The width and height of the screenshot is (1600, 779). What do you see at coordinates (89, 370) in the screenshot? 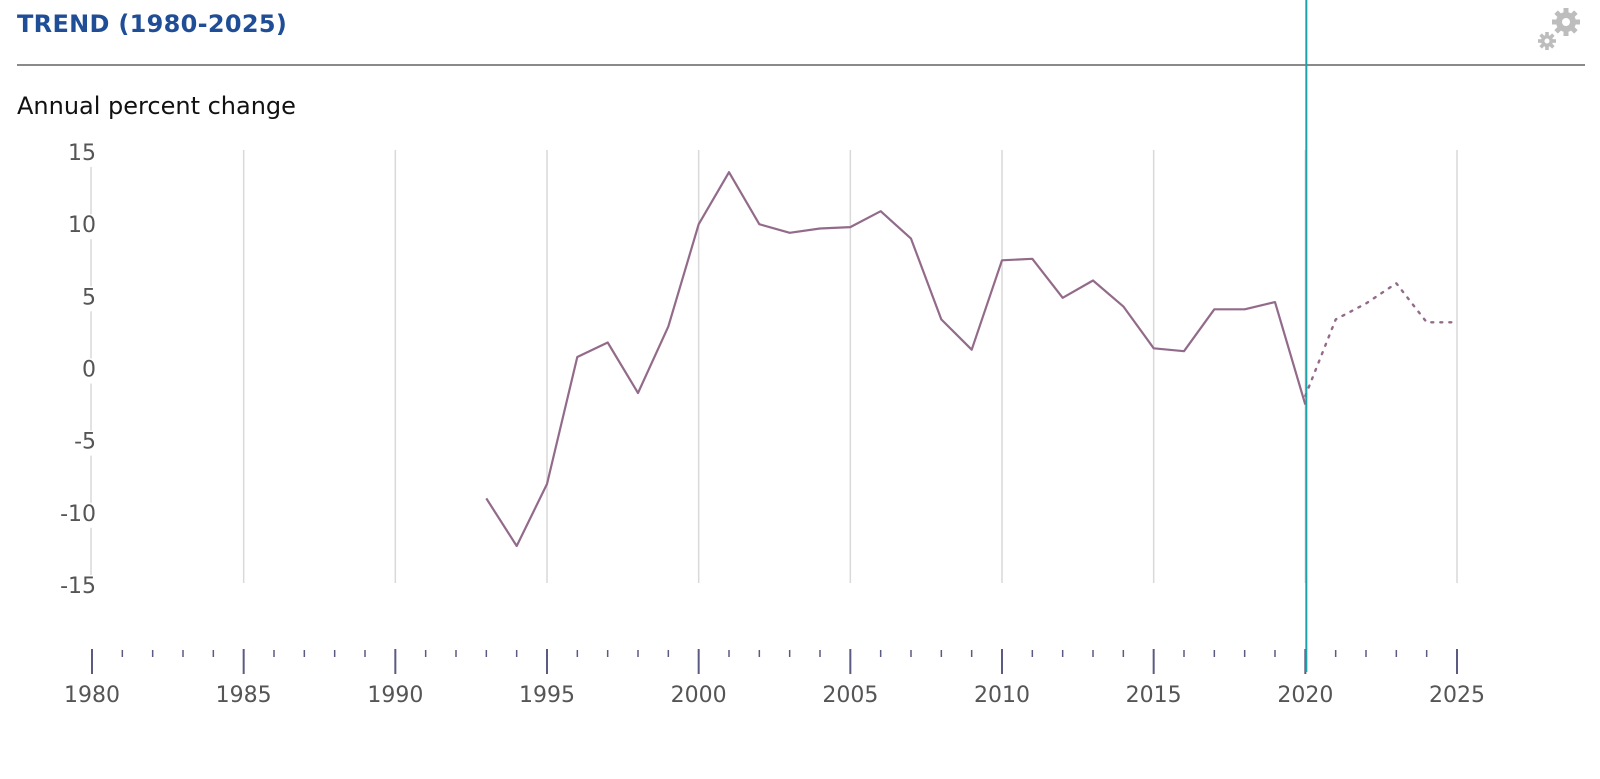
I see `y-tick-label: 0` at bounding box center [89, 370].